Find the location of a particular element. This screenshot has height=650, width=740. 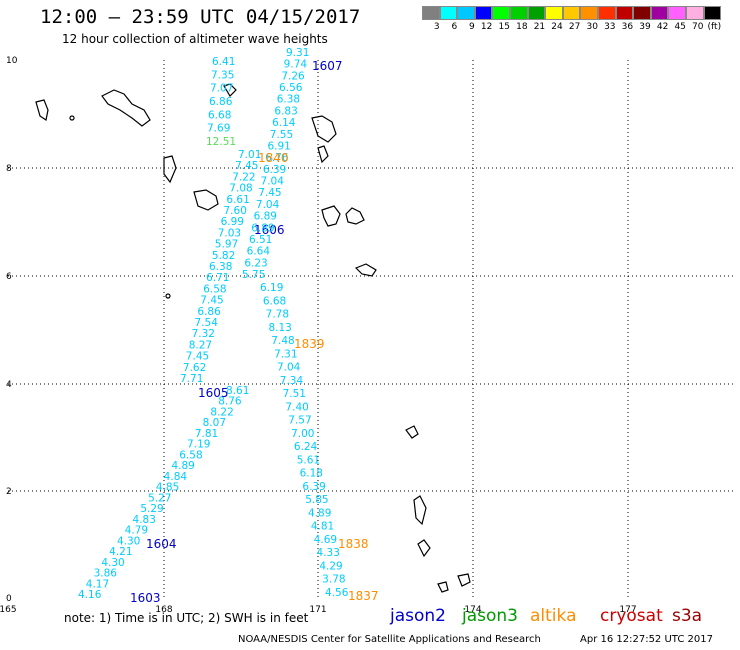

y-tick-label: 4 is located at coordinates (9, 385).